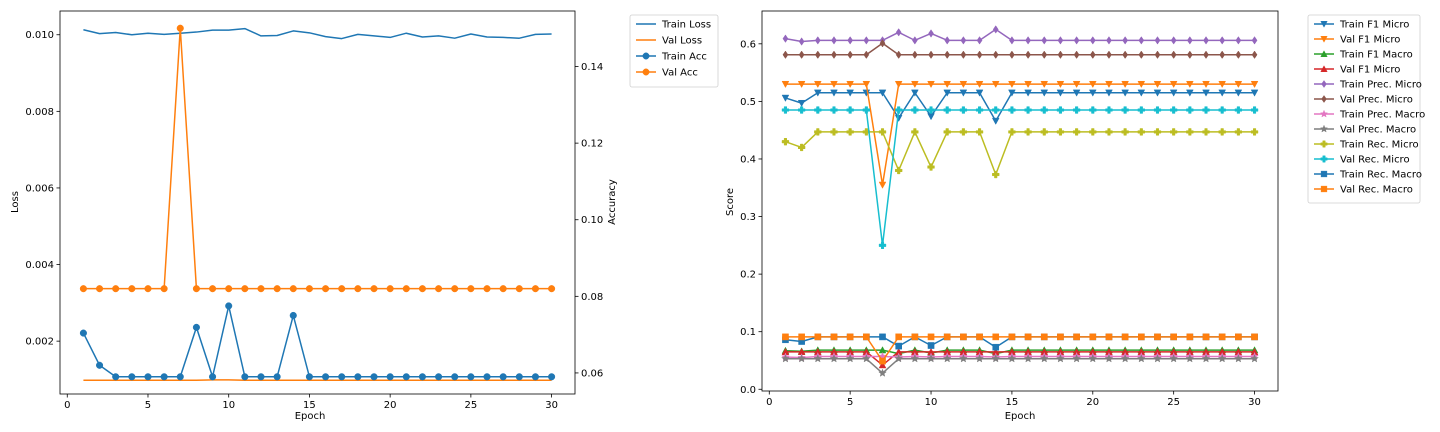 The height and width of the screenshot is (432, 1440). What do you see at coordinates (148, 405) in the screenshot?
I see `left-xtick-label: 5` at bounding box center [148, 405].